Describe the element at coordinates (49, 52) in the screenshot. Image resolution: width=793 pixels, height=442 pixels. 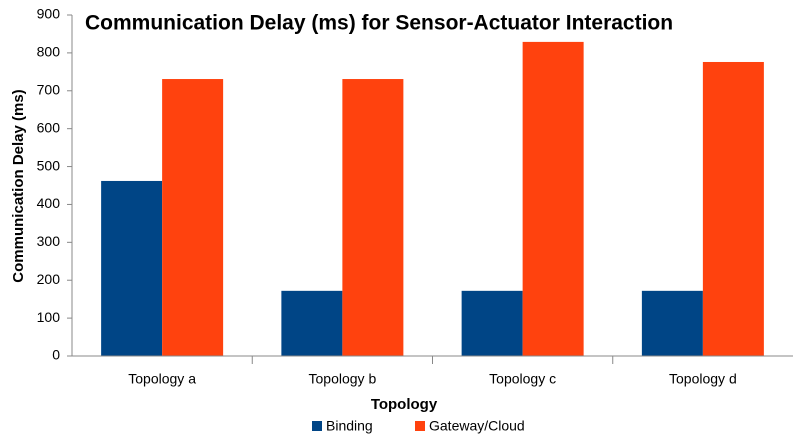
I see `y-tick-label: 800` at that location.